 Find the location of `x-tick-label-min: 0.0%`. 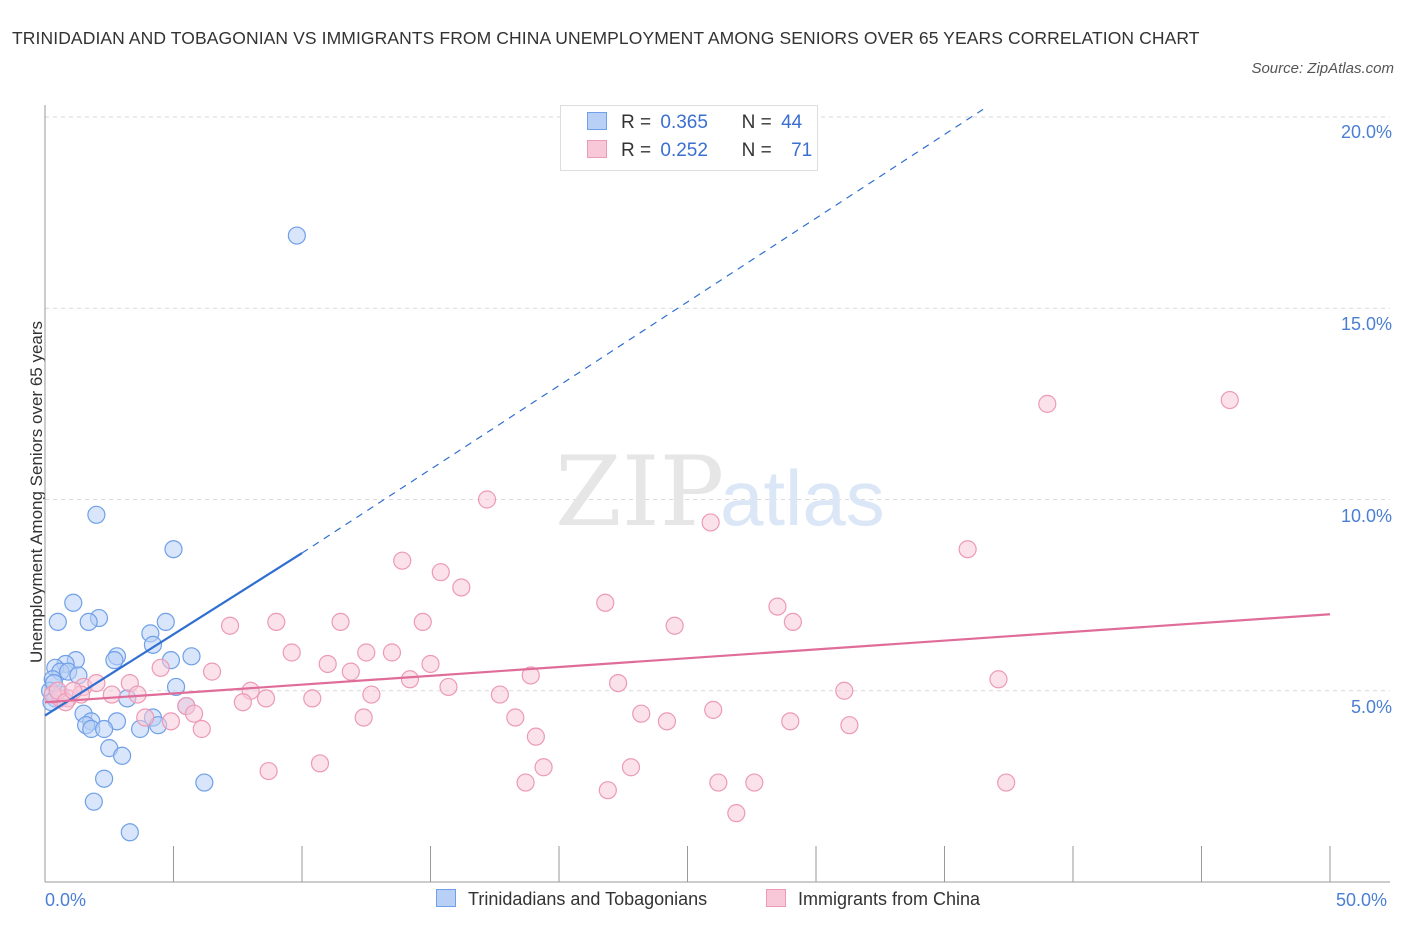

x-tick-label-min: 0.0% is located at coordinates (66, 900).